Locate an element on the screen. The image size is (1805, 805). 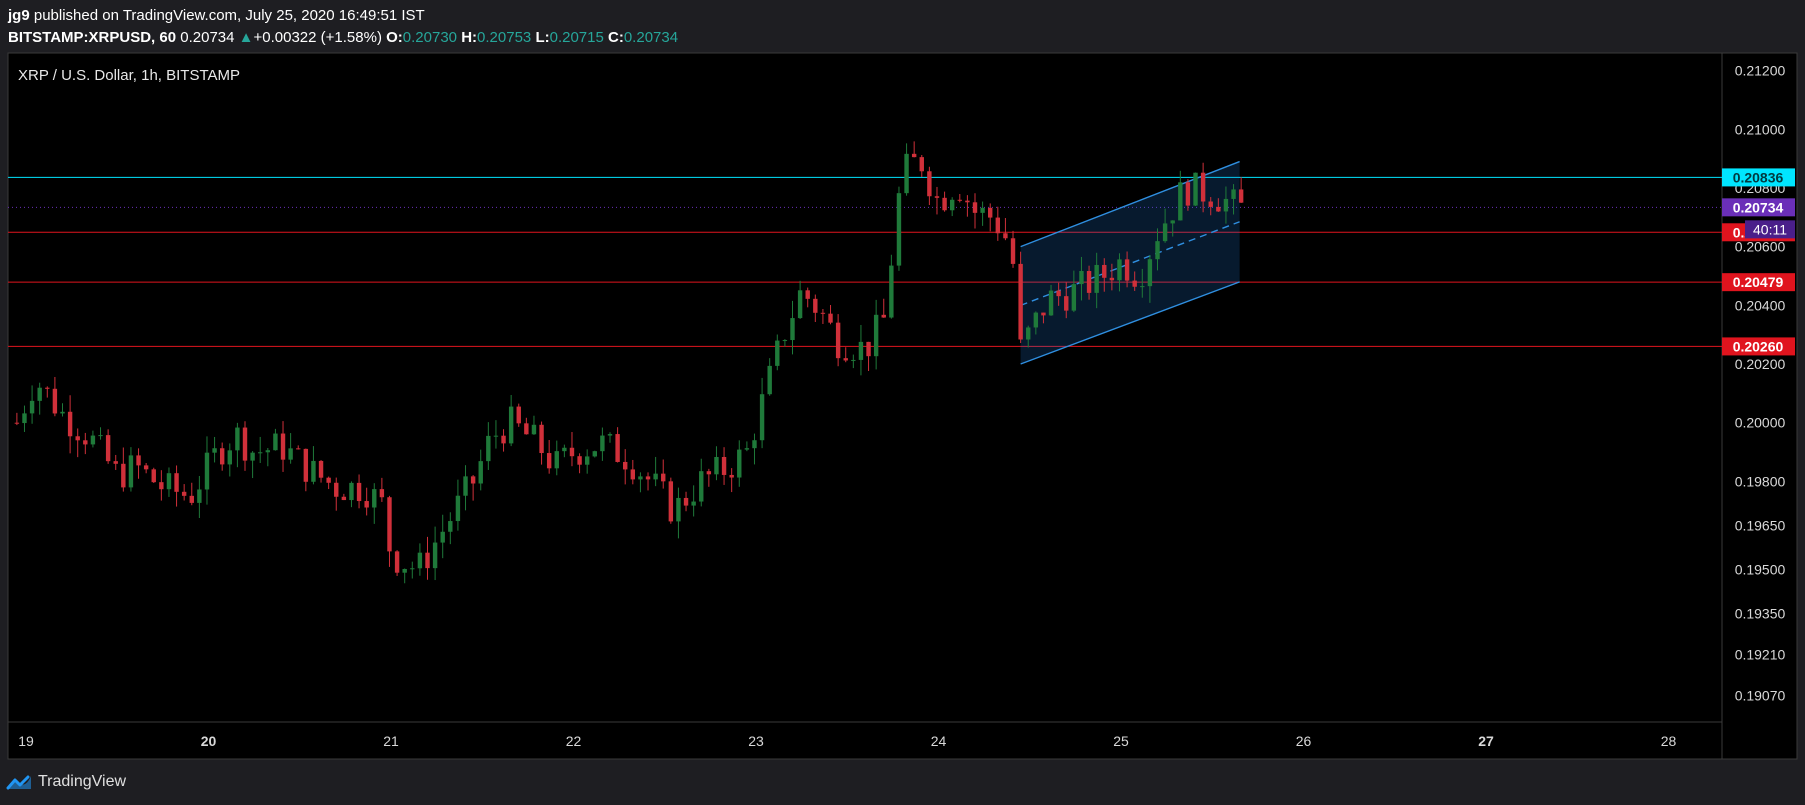
y-tick-label: 0.20200 is located at coordinates (1760, 364).